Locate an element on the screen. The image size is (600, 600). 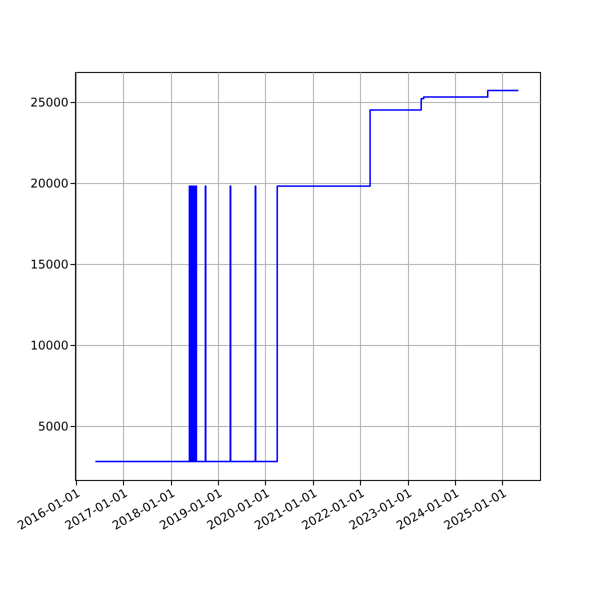
y-tick-label: 10000 is located at coordinates (49, 345).